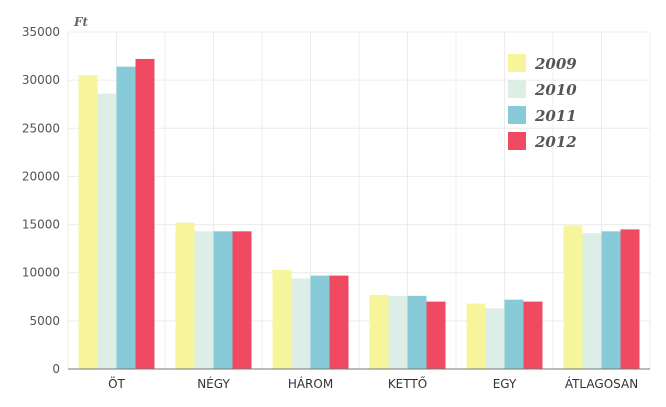 This screenshot has height=407, width=666. What do you see at coordinates (373, 383) in the screenshot?
I see `x-axis-labels: ÖT NÉGY HÁROM KETTŐ EGY ÁTLAGOSAN` at bounding box center [373, 383].